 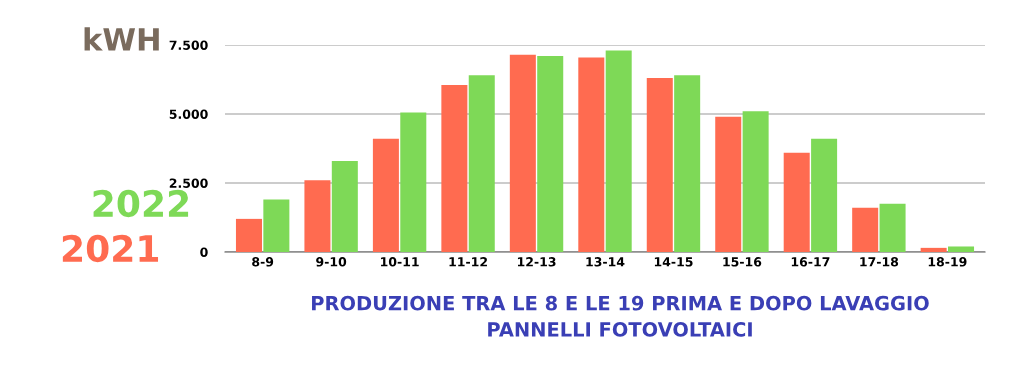 What do you see at coordinates (188, 45) in the screenshot?
I see `y-tick-label: 7.500` at bounding box center [188, 45].